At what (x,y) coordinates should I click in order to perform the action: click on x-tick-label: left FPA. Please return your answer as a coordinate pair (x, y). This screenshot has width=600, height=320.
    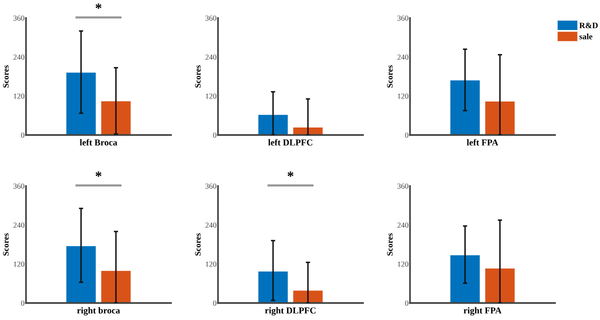
    Looking at the image, I should click on (482, 142).